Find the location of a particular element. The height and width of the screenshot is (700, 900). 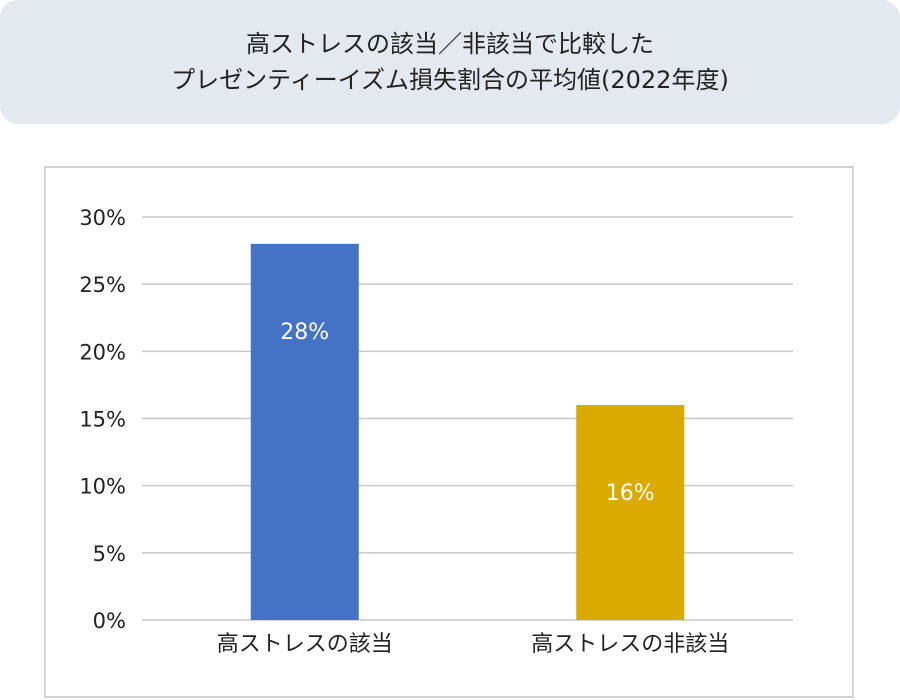

chart-title-line-2: プレゼンティーイズム損失割合の平均値(2022年度) is located at coordinates (450, 80).